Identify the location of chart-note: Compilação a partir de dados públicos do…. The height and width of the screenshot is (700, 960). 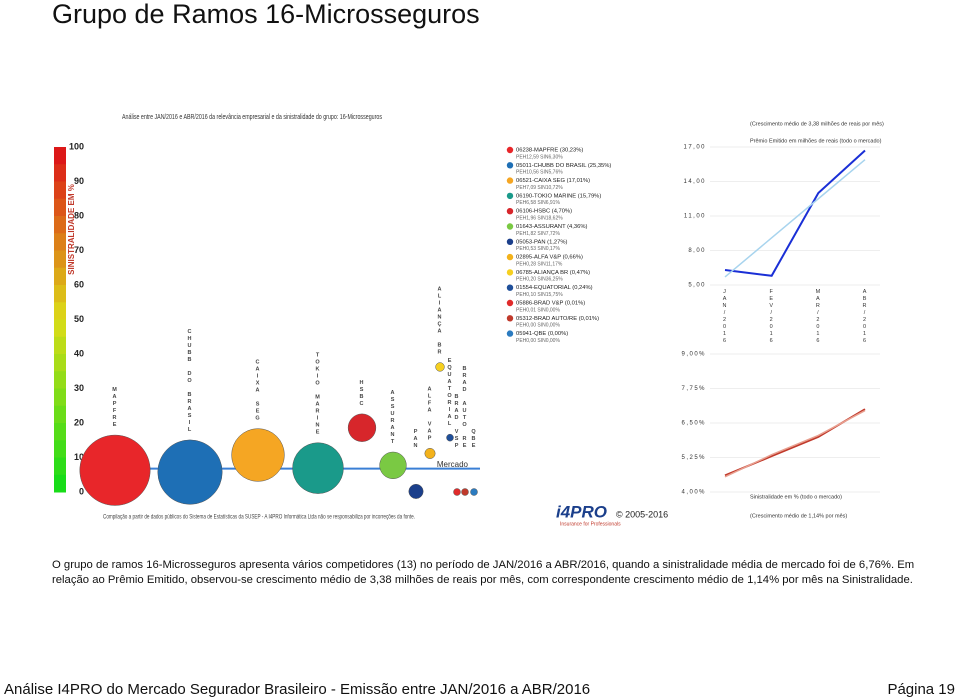
(259, 518).